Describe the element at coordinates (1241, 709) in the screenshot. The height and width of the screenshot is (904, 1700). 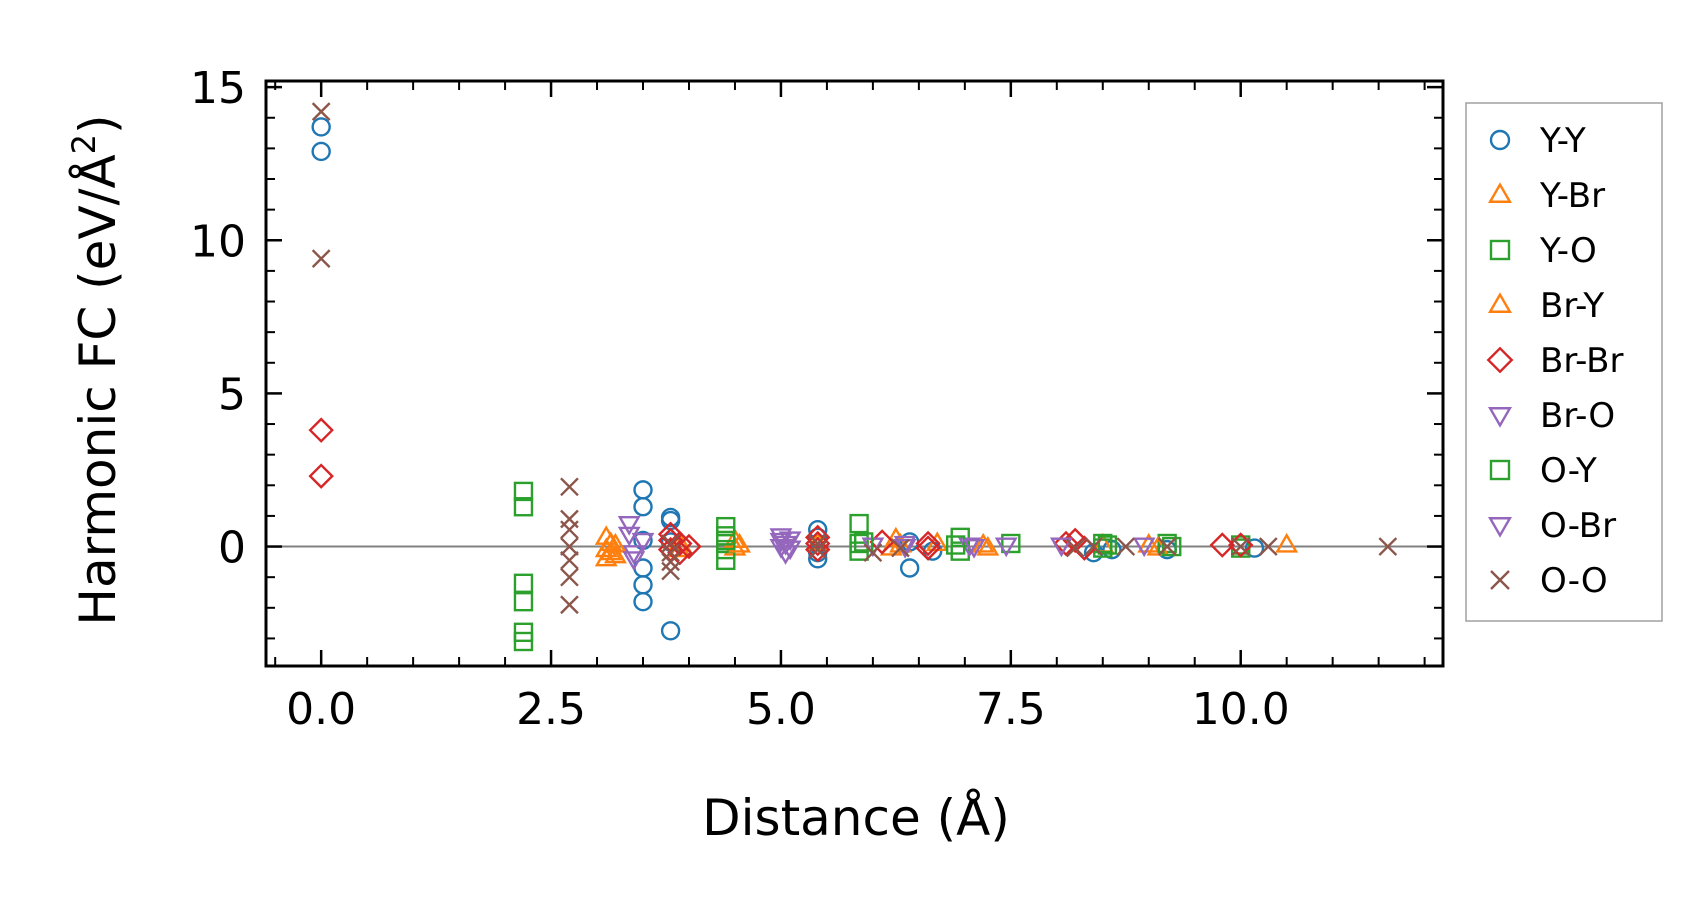
I see `x-tick-label: 10.0` at that location.